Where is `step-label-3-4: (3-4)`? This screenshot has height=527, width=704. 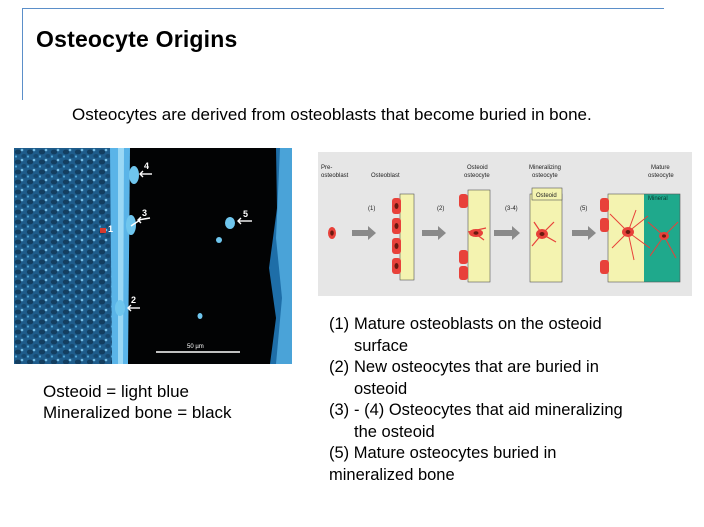 step-label-3-4: (3-4) is located at coordinates (511, 209).